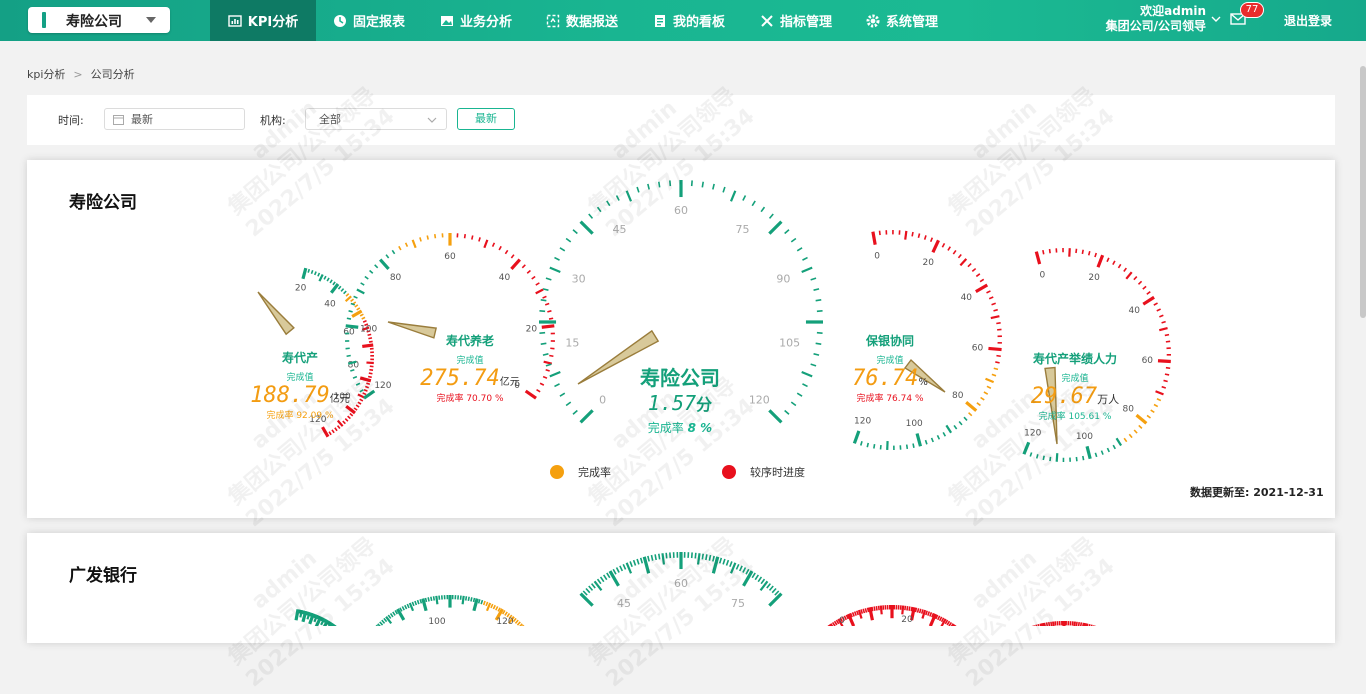 Image resolution: width=1366 pixels, height=694 pixels. Describe the element at coordinates (738, 603) in the screenshot. I see `gauge-tick-label: 75` at that location.